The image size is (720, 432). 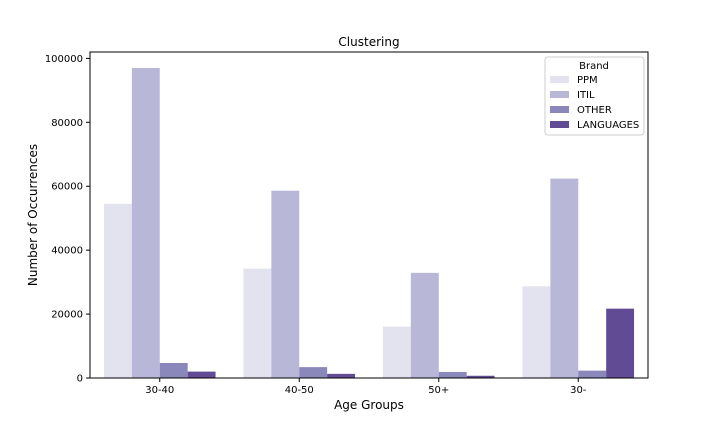 What do you see at coordinates (559, 94) in the screenshot?
I see `legend-swatch-itil` at bounding box center [559, 94].